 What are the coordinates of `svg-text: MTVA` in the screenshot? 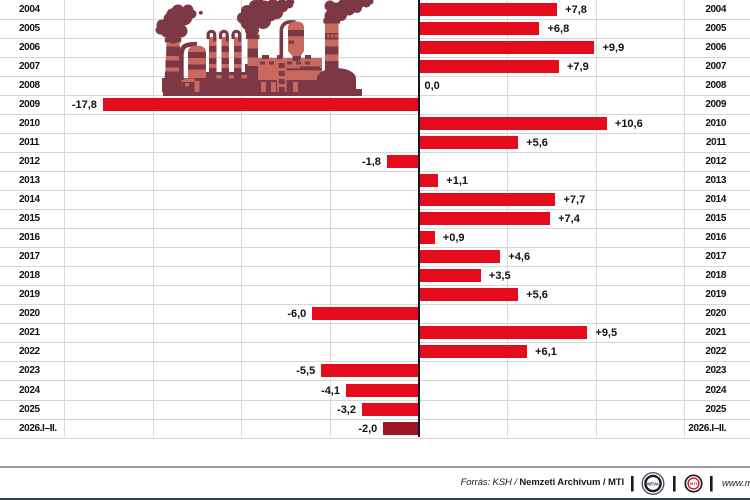 It's located at (653, 483).